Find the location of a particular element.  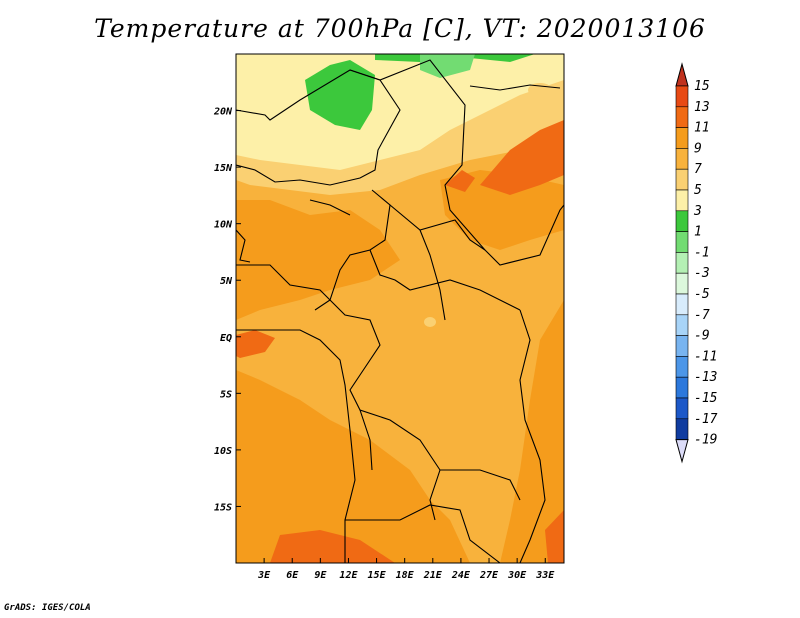

colorbar-label: -15 is located at coordinates (706, 398).